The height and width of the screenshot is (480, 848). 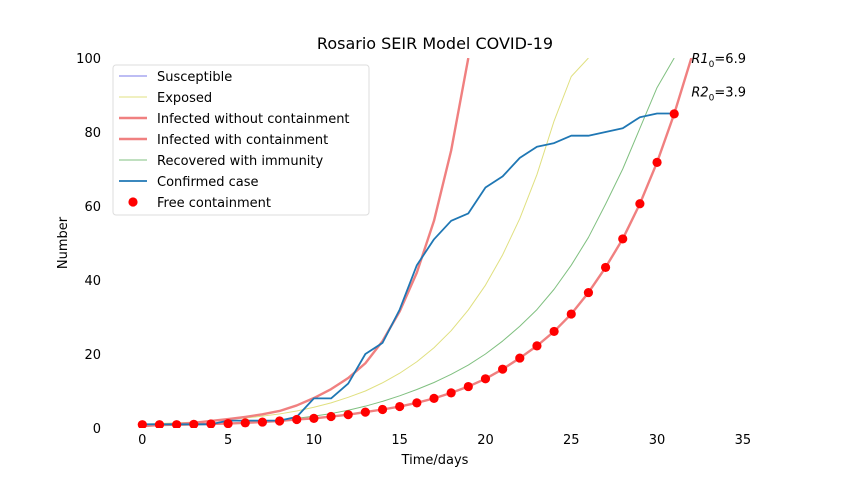 I want to click on x-tick-label: 15, so click(x=399, y=440).